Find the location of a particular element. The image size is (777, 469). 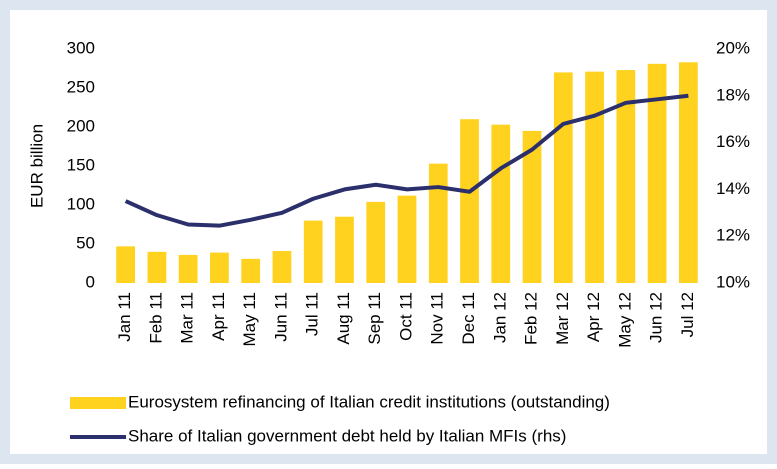

y-tick-label: 150 is located at coordinates (81, 164).